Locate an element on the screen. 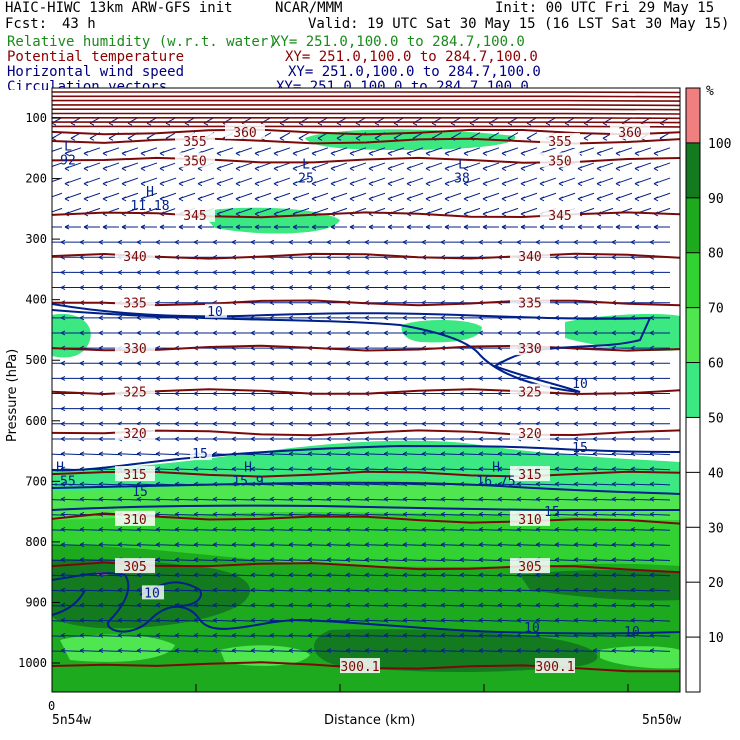 The height and width of the screenshot is (740, 740). wind-contour-10-low is located at coordinates (366, 603).